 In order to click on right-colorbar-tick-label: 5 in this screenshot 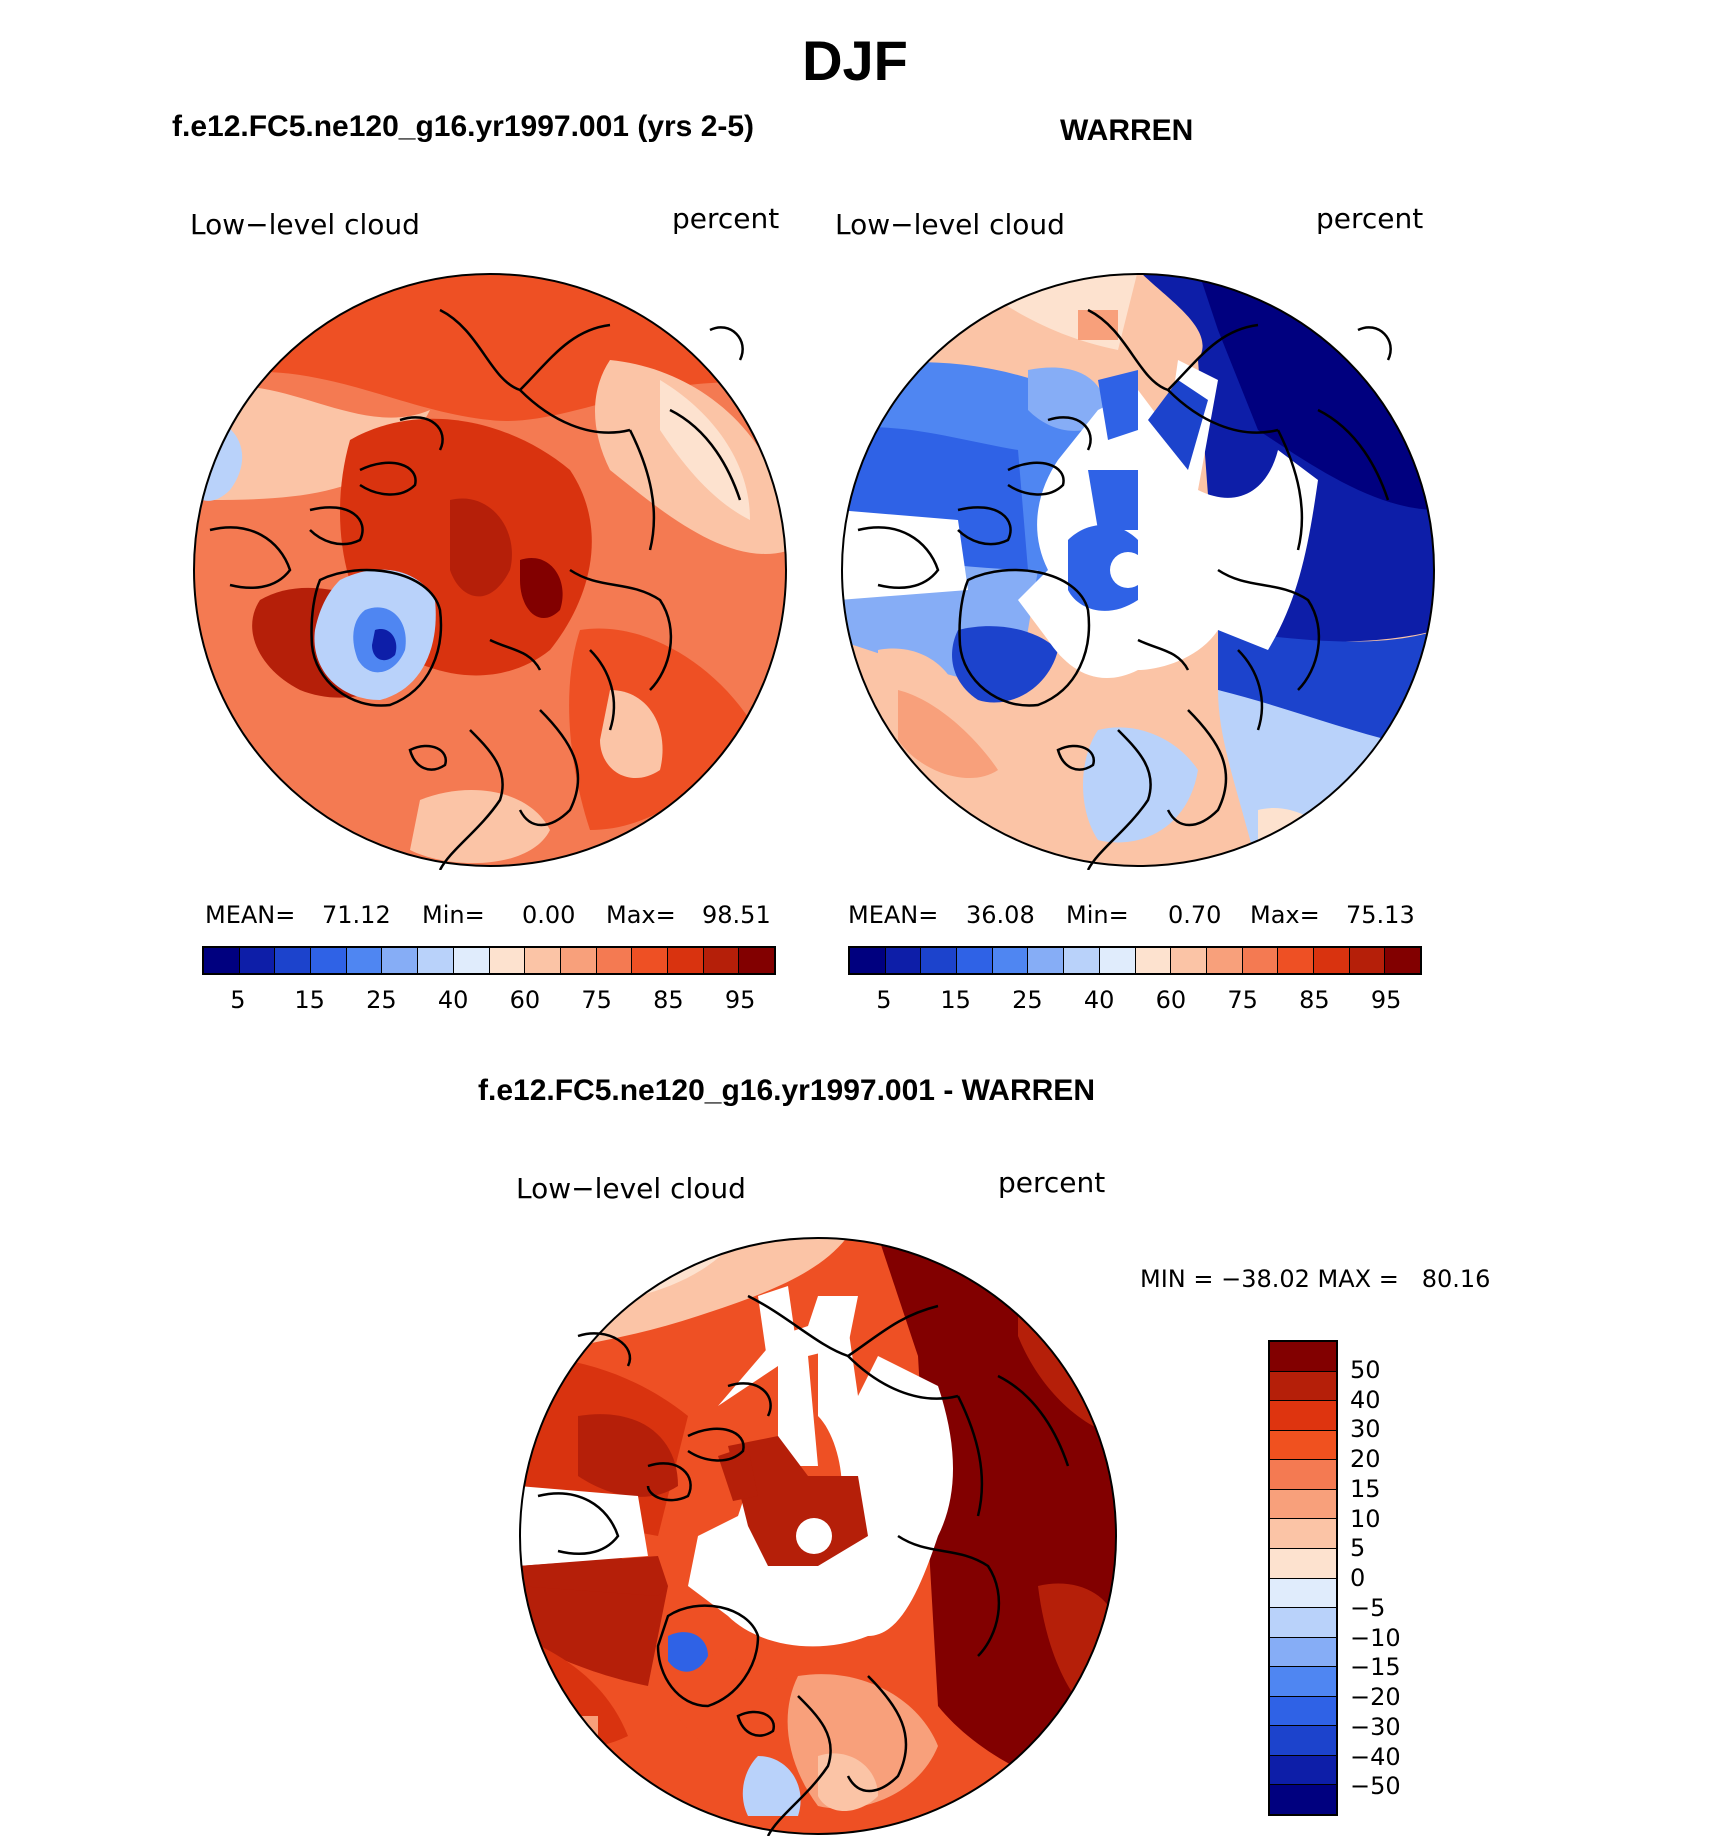, I will do `click(884, 1000)`.